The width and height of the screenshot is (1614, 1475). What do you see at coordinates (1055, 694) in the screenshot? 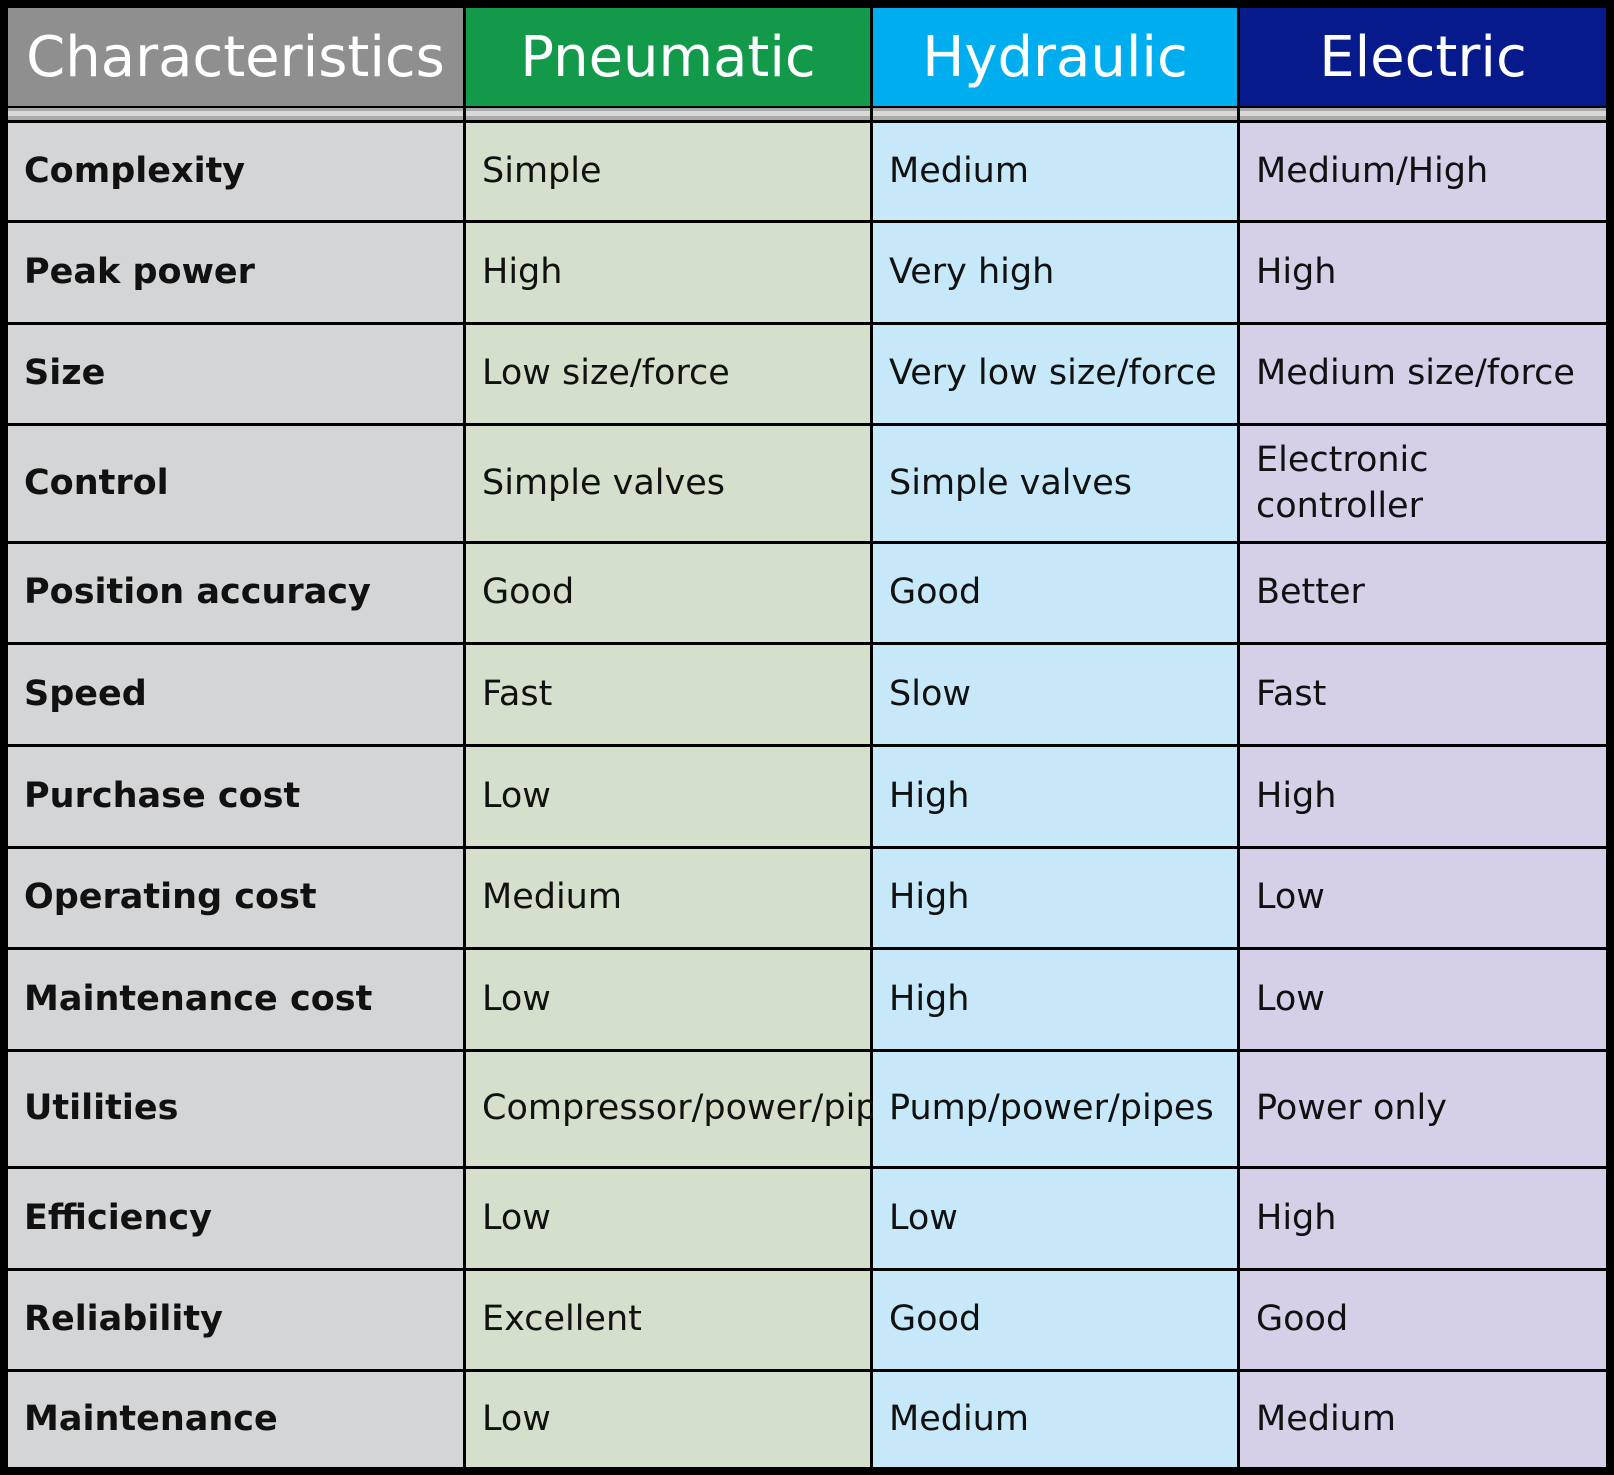
I see `table-cell: Slow` at bounding box center [1055, 694].